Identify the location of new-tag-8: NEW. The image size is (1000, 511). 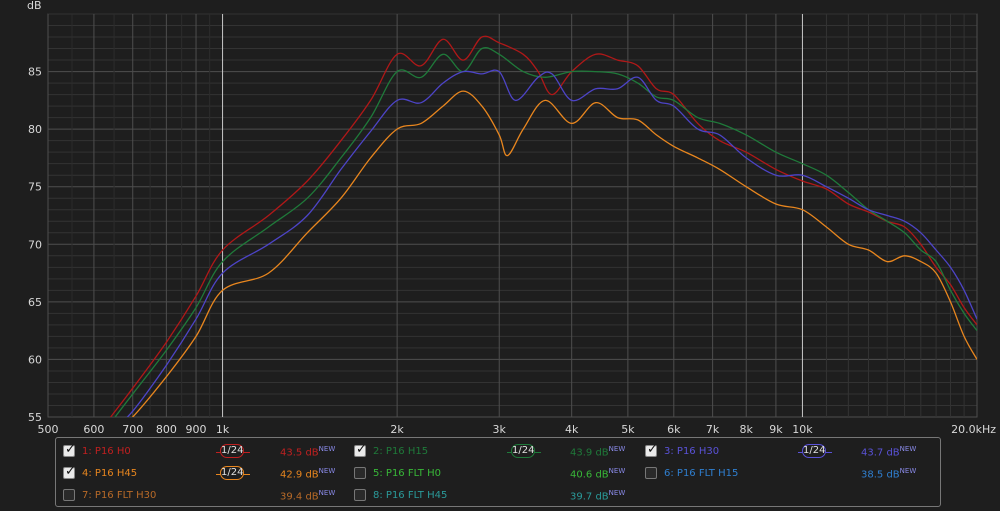
(617, 493).